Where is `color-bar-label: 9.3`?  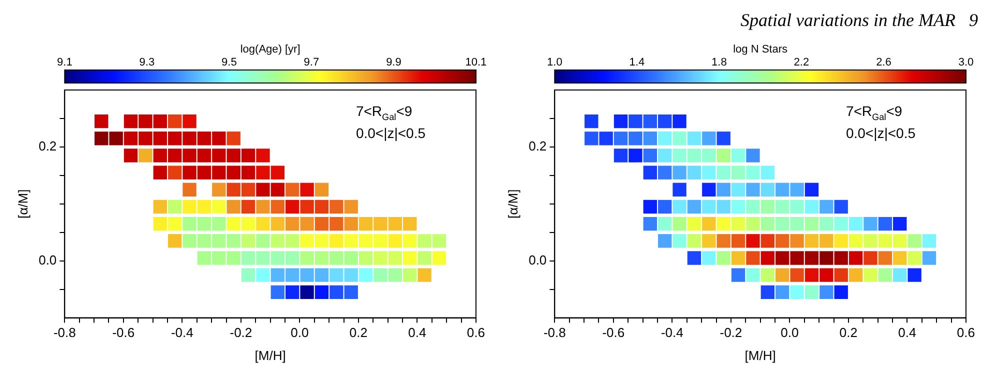
color-bar-label: 9.3 is located at coordinates (147, 62).